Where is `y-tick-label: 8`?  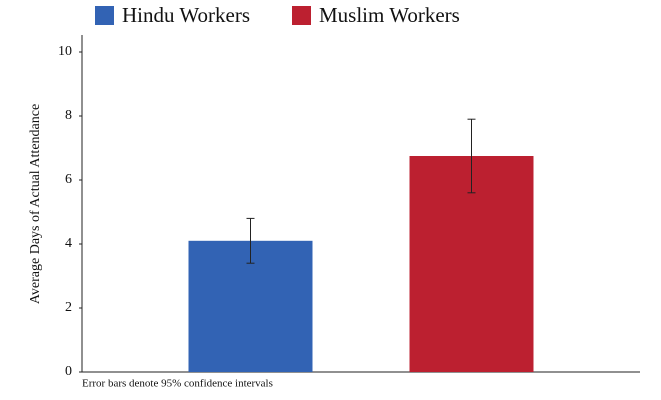
y-tick-label: 8 is located at coordinates (68, 115).